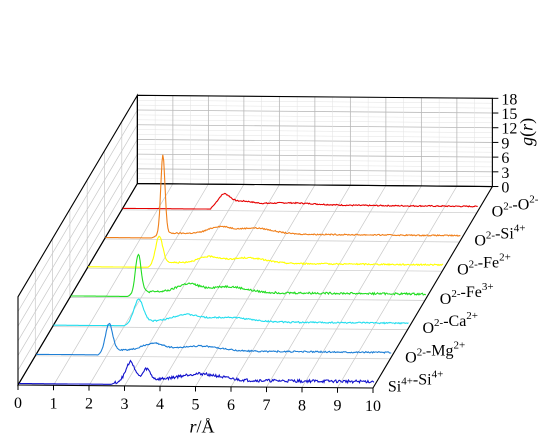 The height and width of the screenshot is (436, 550). What do you see at coordinates (54, 403) in the screenshot?
I see `x-tick-label: 1` at bounding box center [54, 403].